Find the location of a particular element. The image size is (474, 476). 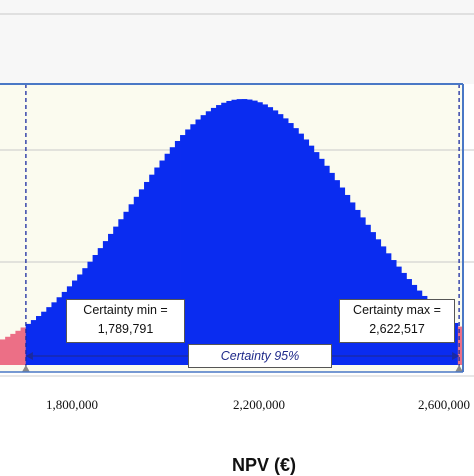

x-tick-label: 1,800,000 is located at coordinates (72, 404).